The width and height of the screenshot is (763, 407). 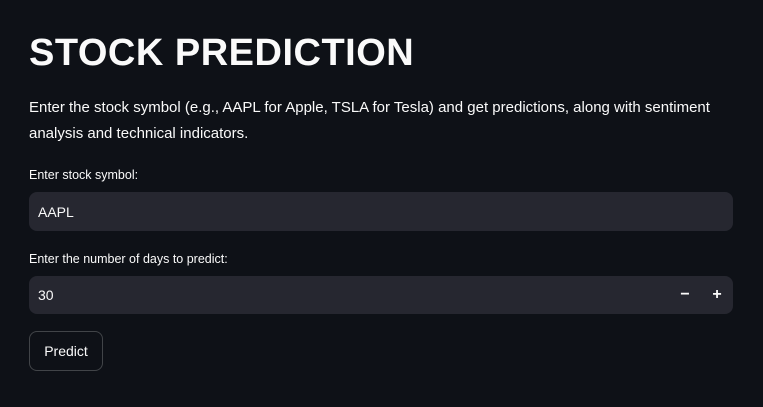 I want to click on days-to-predict-label: Enter the number of days to predict:, so click(x=128, y=259).